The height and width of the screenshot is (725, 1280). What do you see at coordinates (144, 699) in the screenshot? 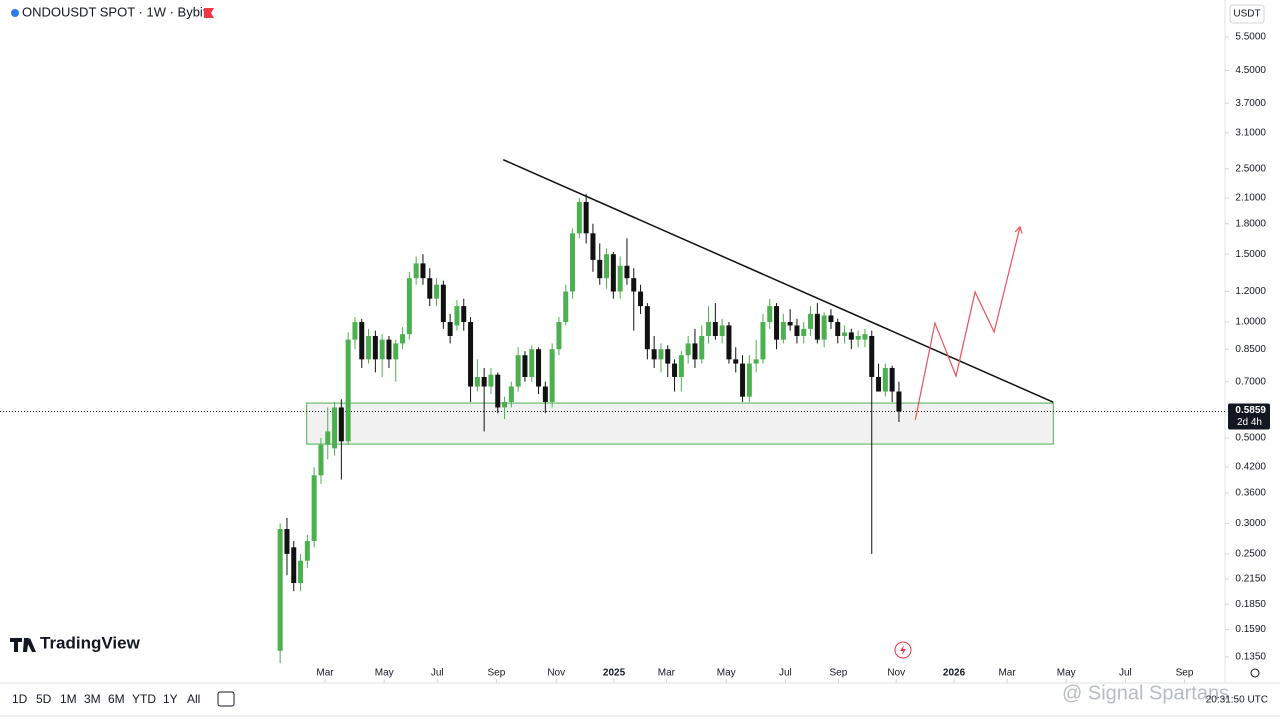
I see `timeframe-button: YTD` at bounding box center [144, 699].